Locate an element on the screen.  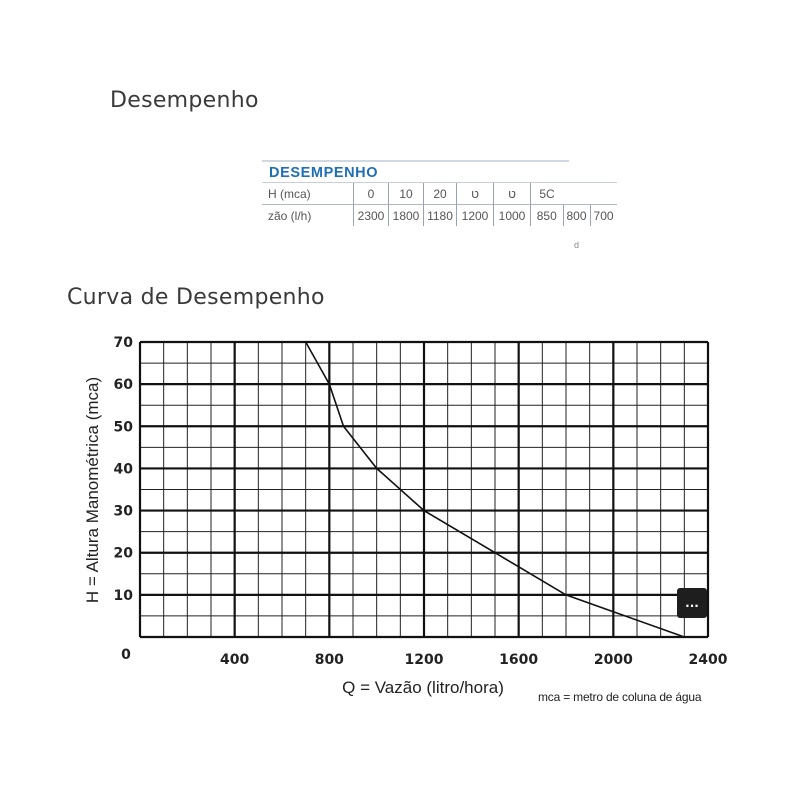
y-tick-label: 70 is located at coordinates (124, 343).